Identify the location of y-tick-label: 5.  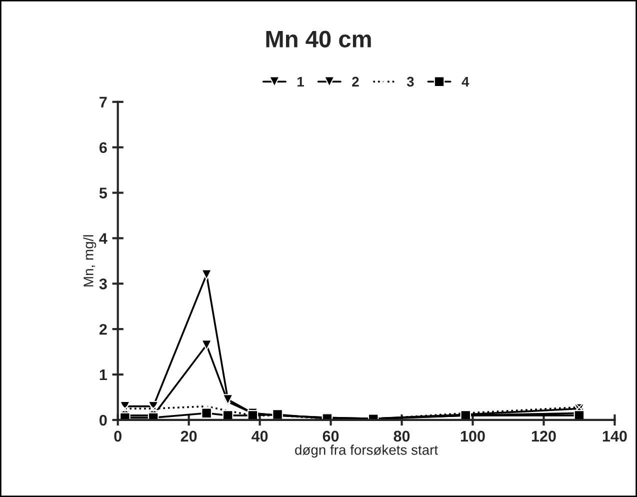
(103, 193).